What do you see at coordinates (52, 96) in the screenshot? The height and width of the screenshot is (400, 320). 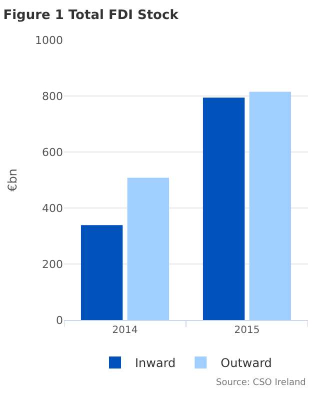 I see `y-tick-label: 800` at bounding box center [52, 96].